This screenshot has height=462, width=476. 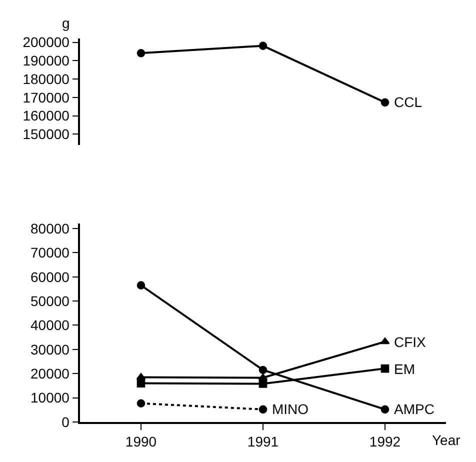 I want to click on y-tick-label: 170000, so click(x=46, y=97).